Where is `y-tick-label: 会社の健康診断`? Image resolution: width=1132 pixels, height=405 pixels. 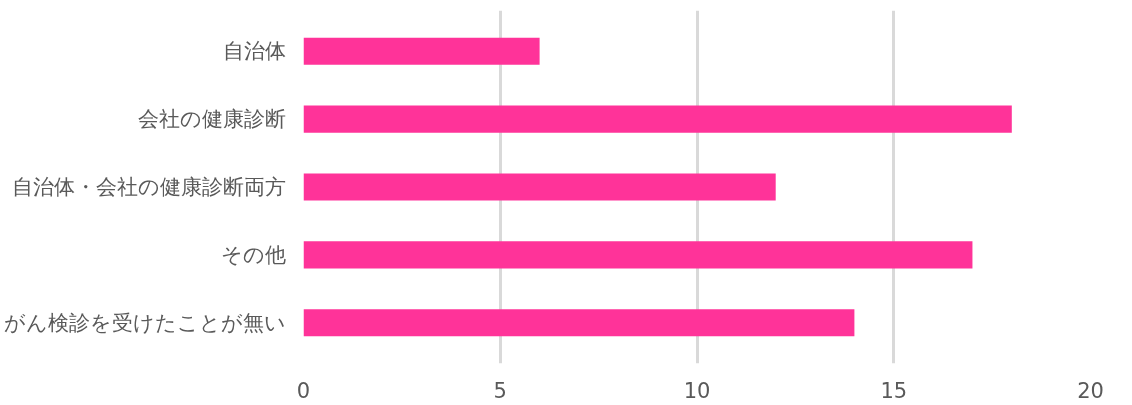
y-tick-label: 会社の健康診断 is located at coordinates (211, 119).